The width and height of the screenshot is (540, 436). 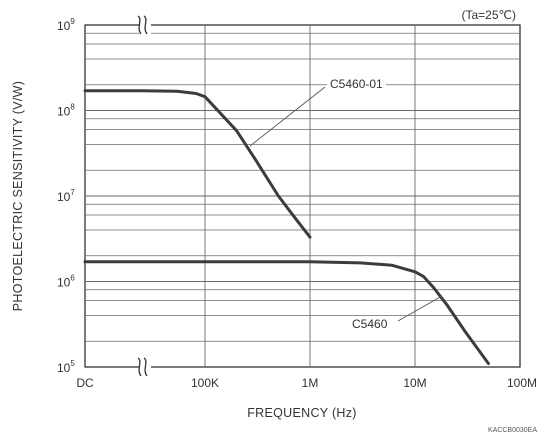 What do you see at coordinates (85, 383) in the screenshot?
I see `x-tick-label: DC` at bounding box center [85, 383].